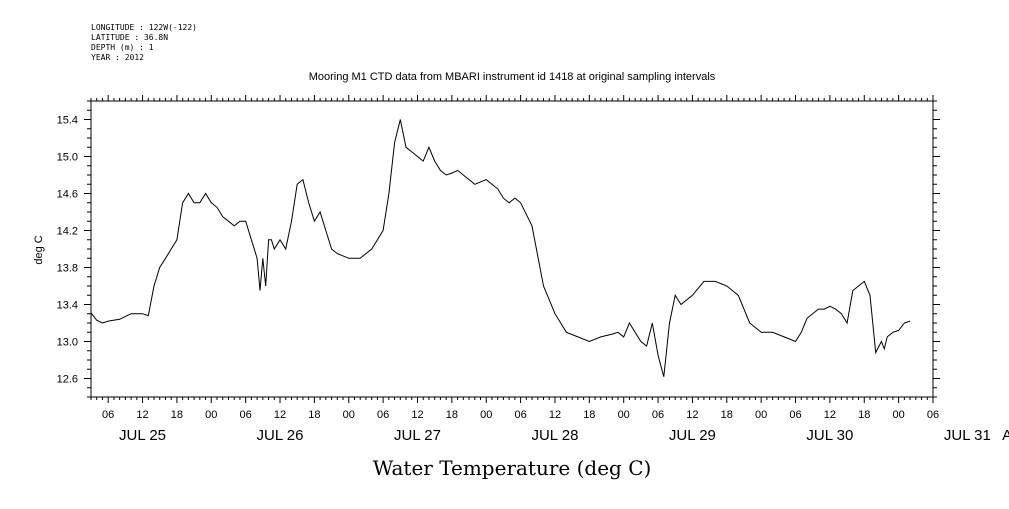  Describe the element at coordinates (117, 57) in the screenshot. I see `year-line: YEAR : 2012` at that location.